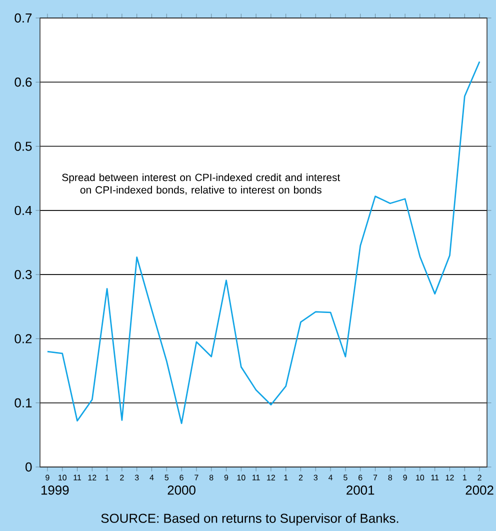 This screenshot has width=496, height=531. Describe the element at coordinates (23, 18) in the screenshot. I see `y-tick-label: 0.7` at that location.